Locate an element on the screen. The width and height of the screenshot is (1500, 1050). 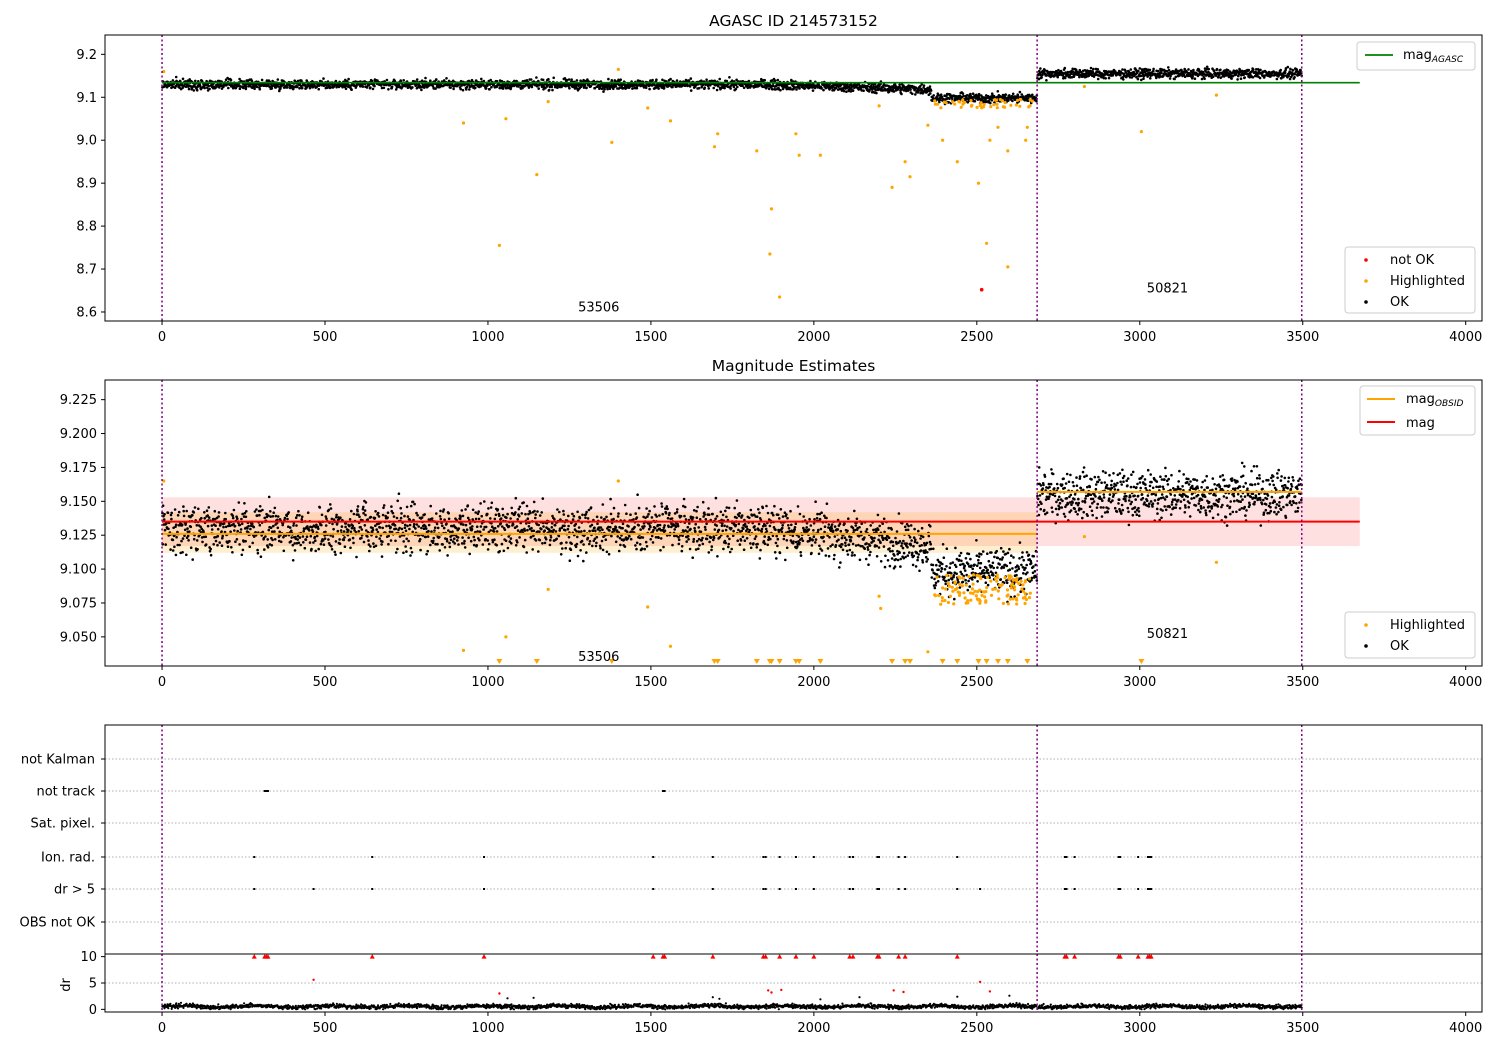
obsid-label: 53506 is located at coordinates (598, 308).